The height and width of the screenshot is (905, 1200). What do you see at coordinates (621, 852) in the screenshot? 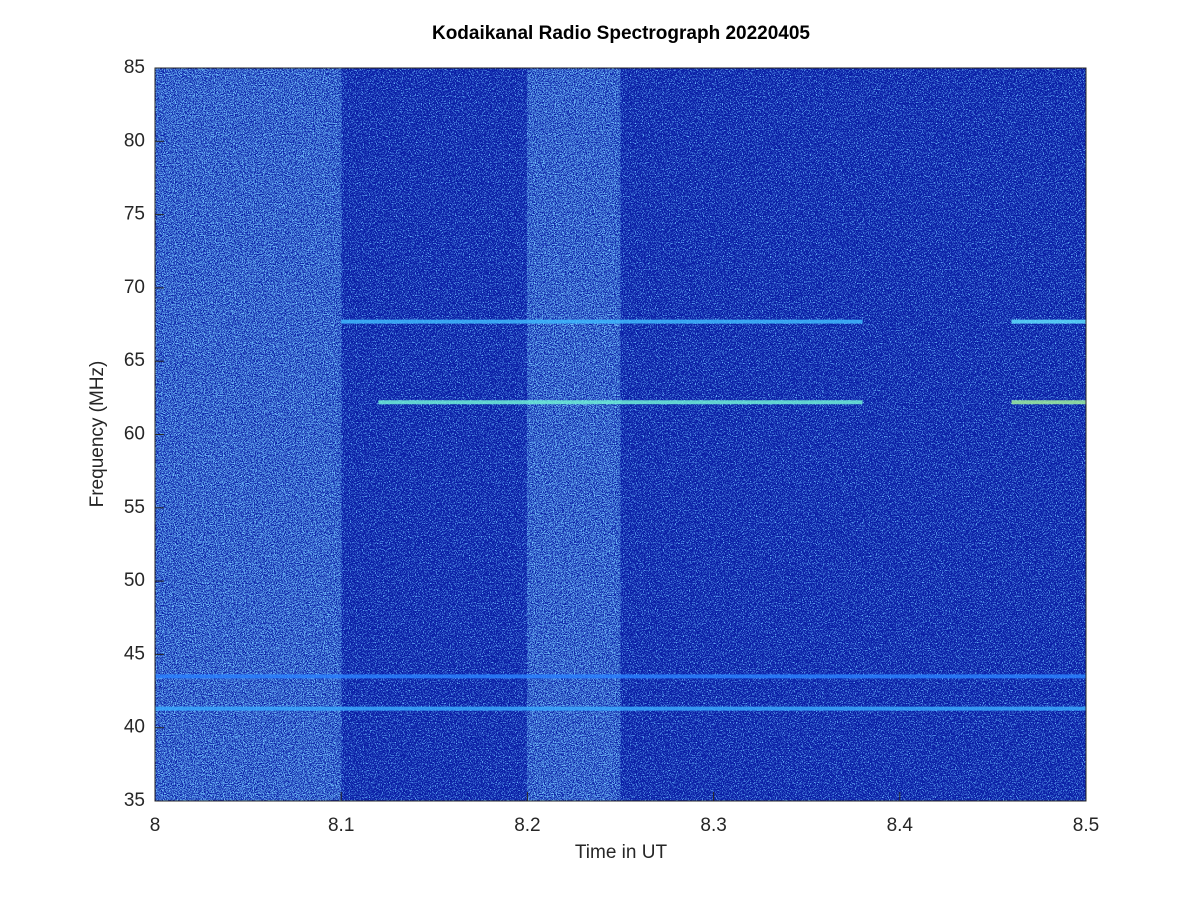
I see `x-axis-label: Time in UT` at bounding box center [621, 852].